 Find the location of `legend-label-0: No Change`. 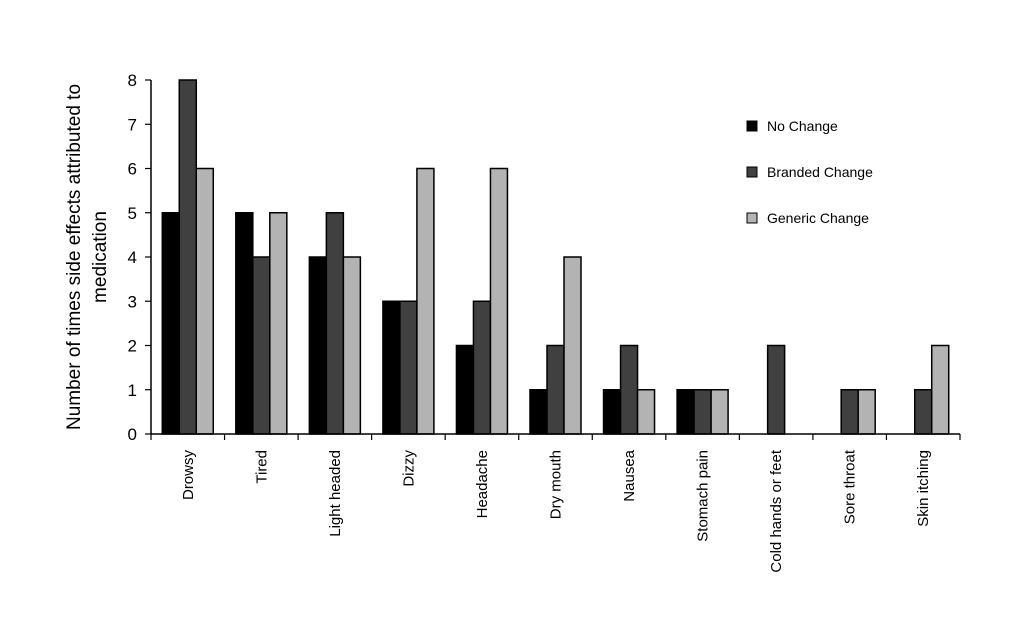

legend-label-0: No Change is located at coordinates (802, 126).